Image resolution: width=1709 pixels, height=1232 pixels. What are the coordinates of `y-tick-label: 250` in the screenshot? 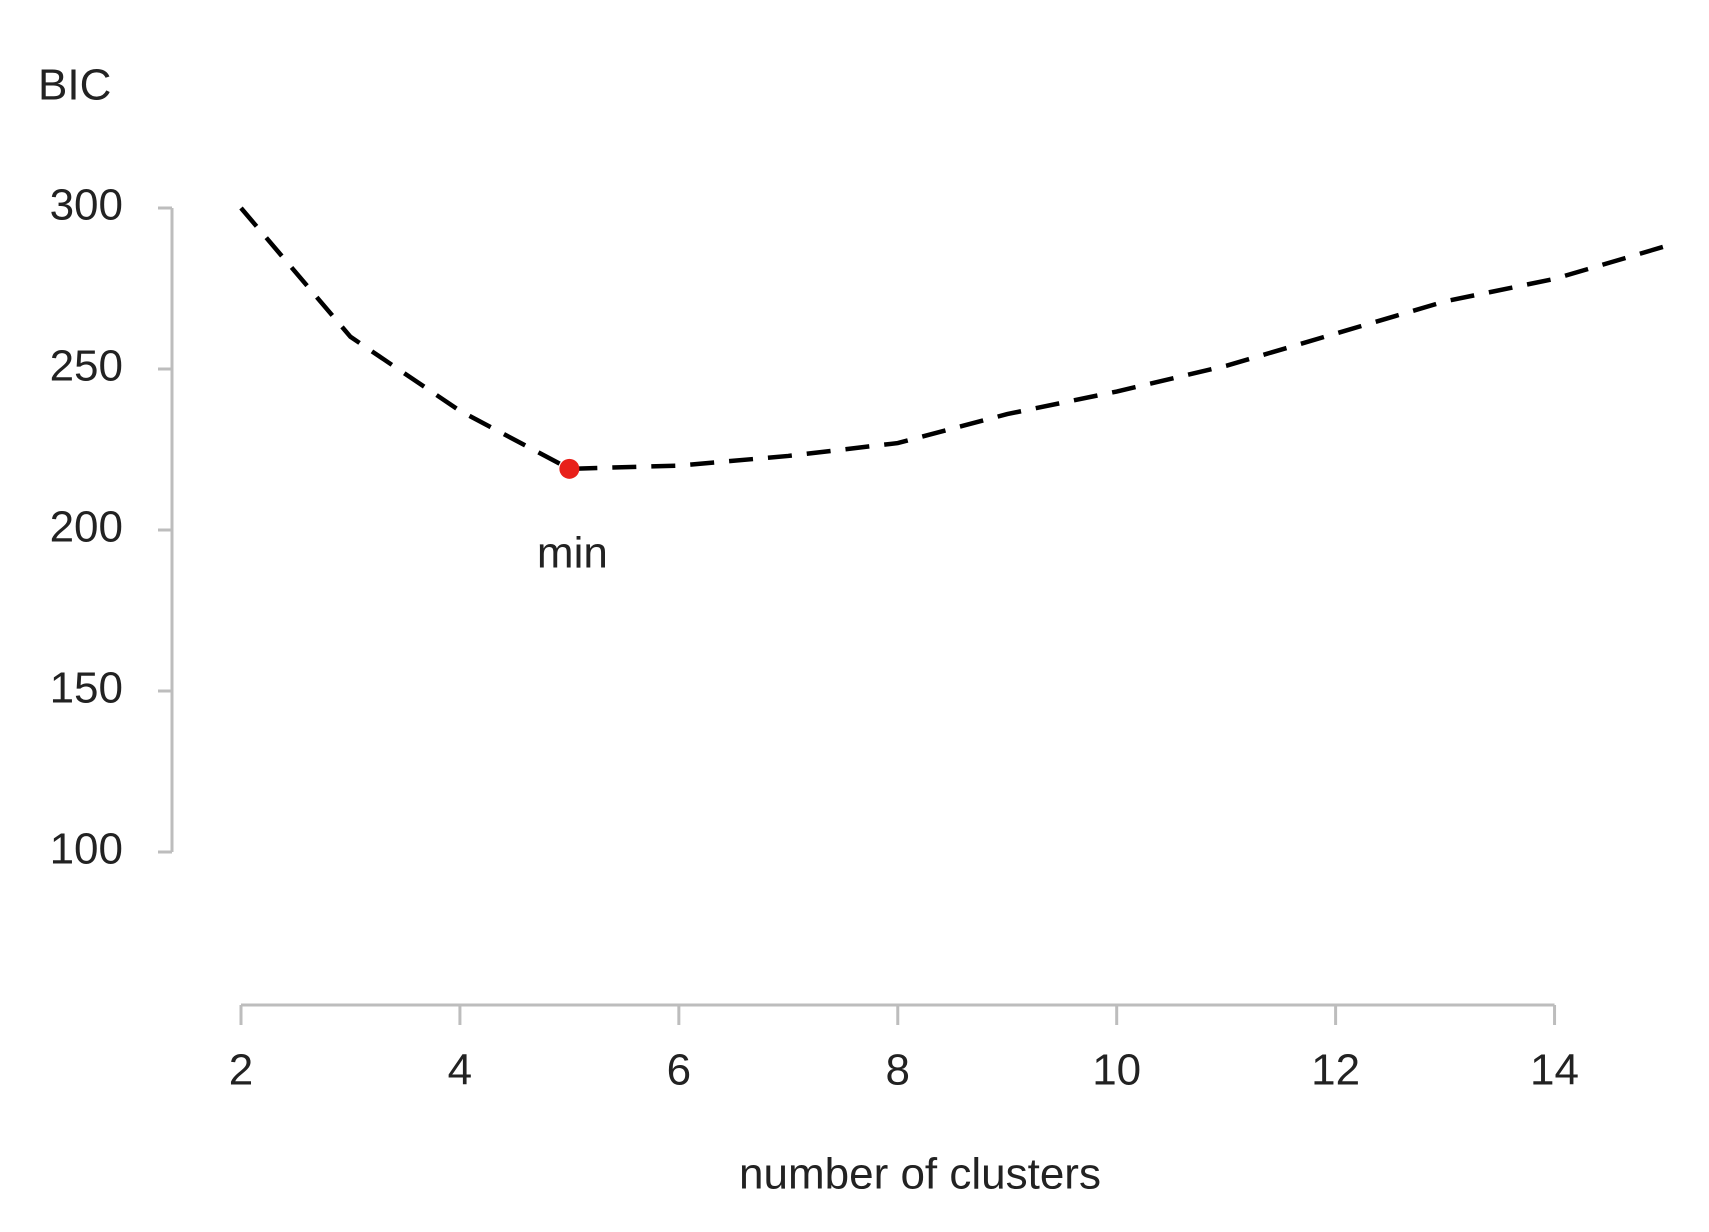 It's located at (86, 366).